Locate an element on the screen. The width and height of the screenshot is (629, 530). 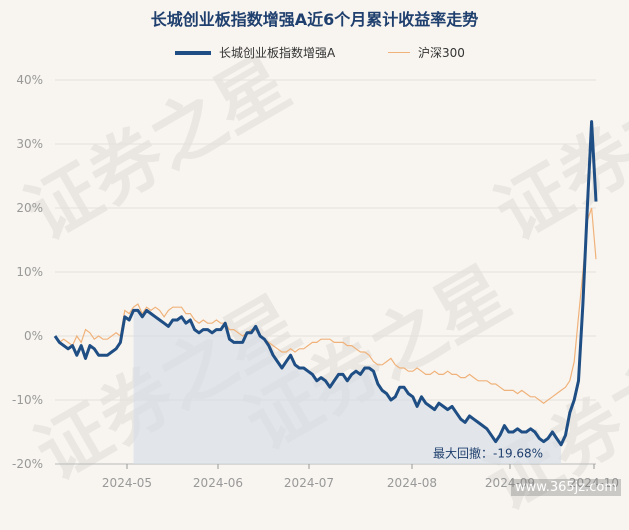
legend-item-index: 沪深300 is located at coordinates (426, 52).